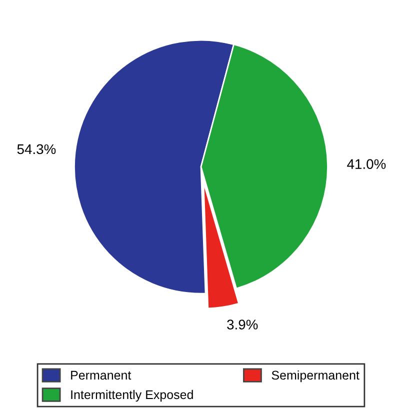  I want to click on legend-label: Semipermanent, so click(316, 376).